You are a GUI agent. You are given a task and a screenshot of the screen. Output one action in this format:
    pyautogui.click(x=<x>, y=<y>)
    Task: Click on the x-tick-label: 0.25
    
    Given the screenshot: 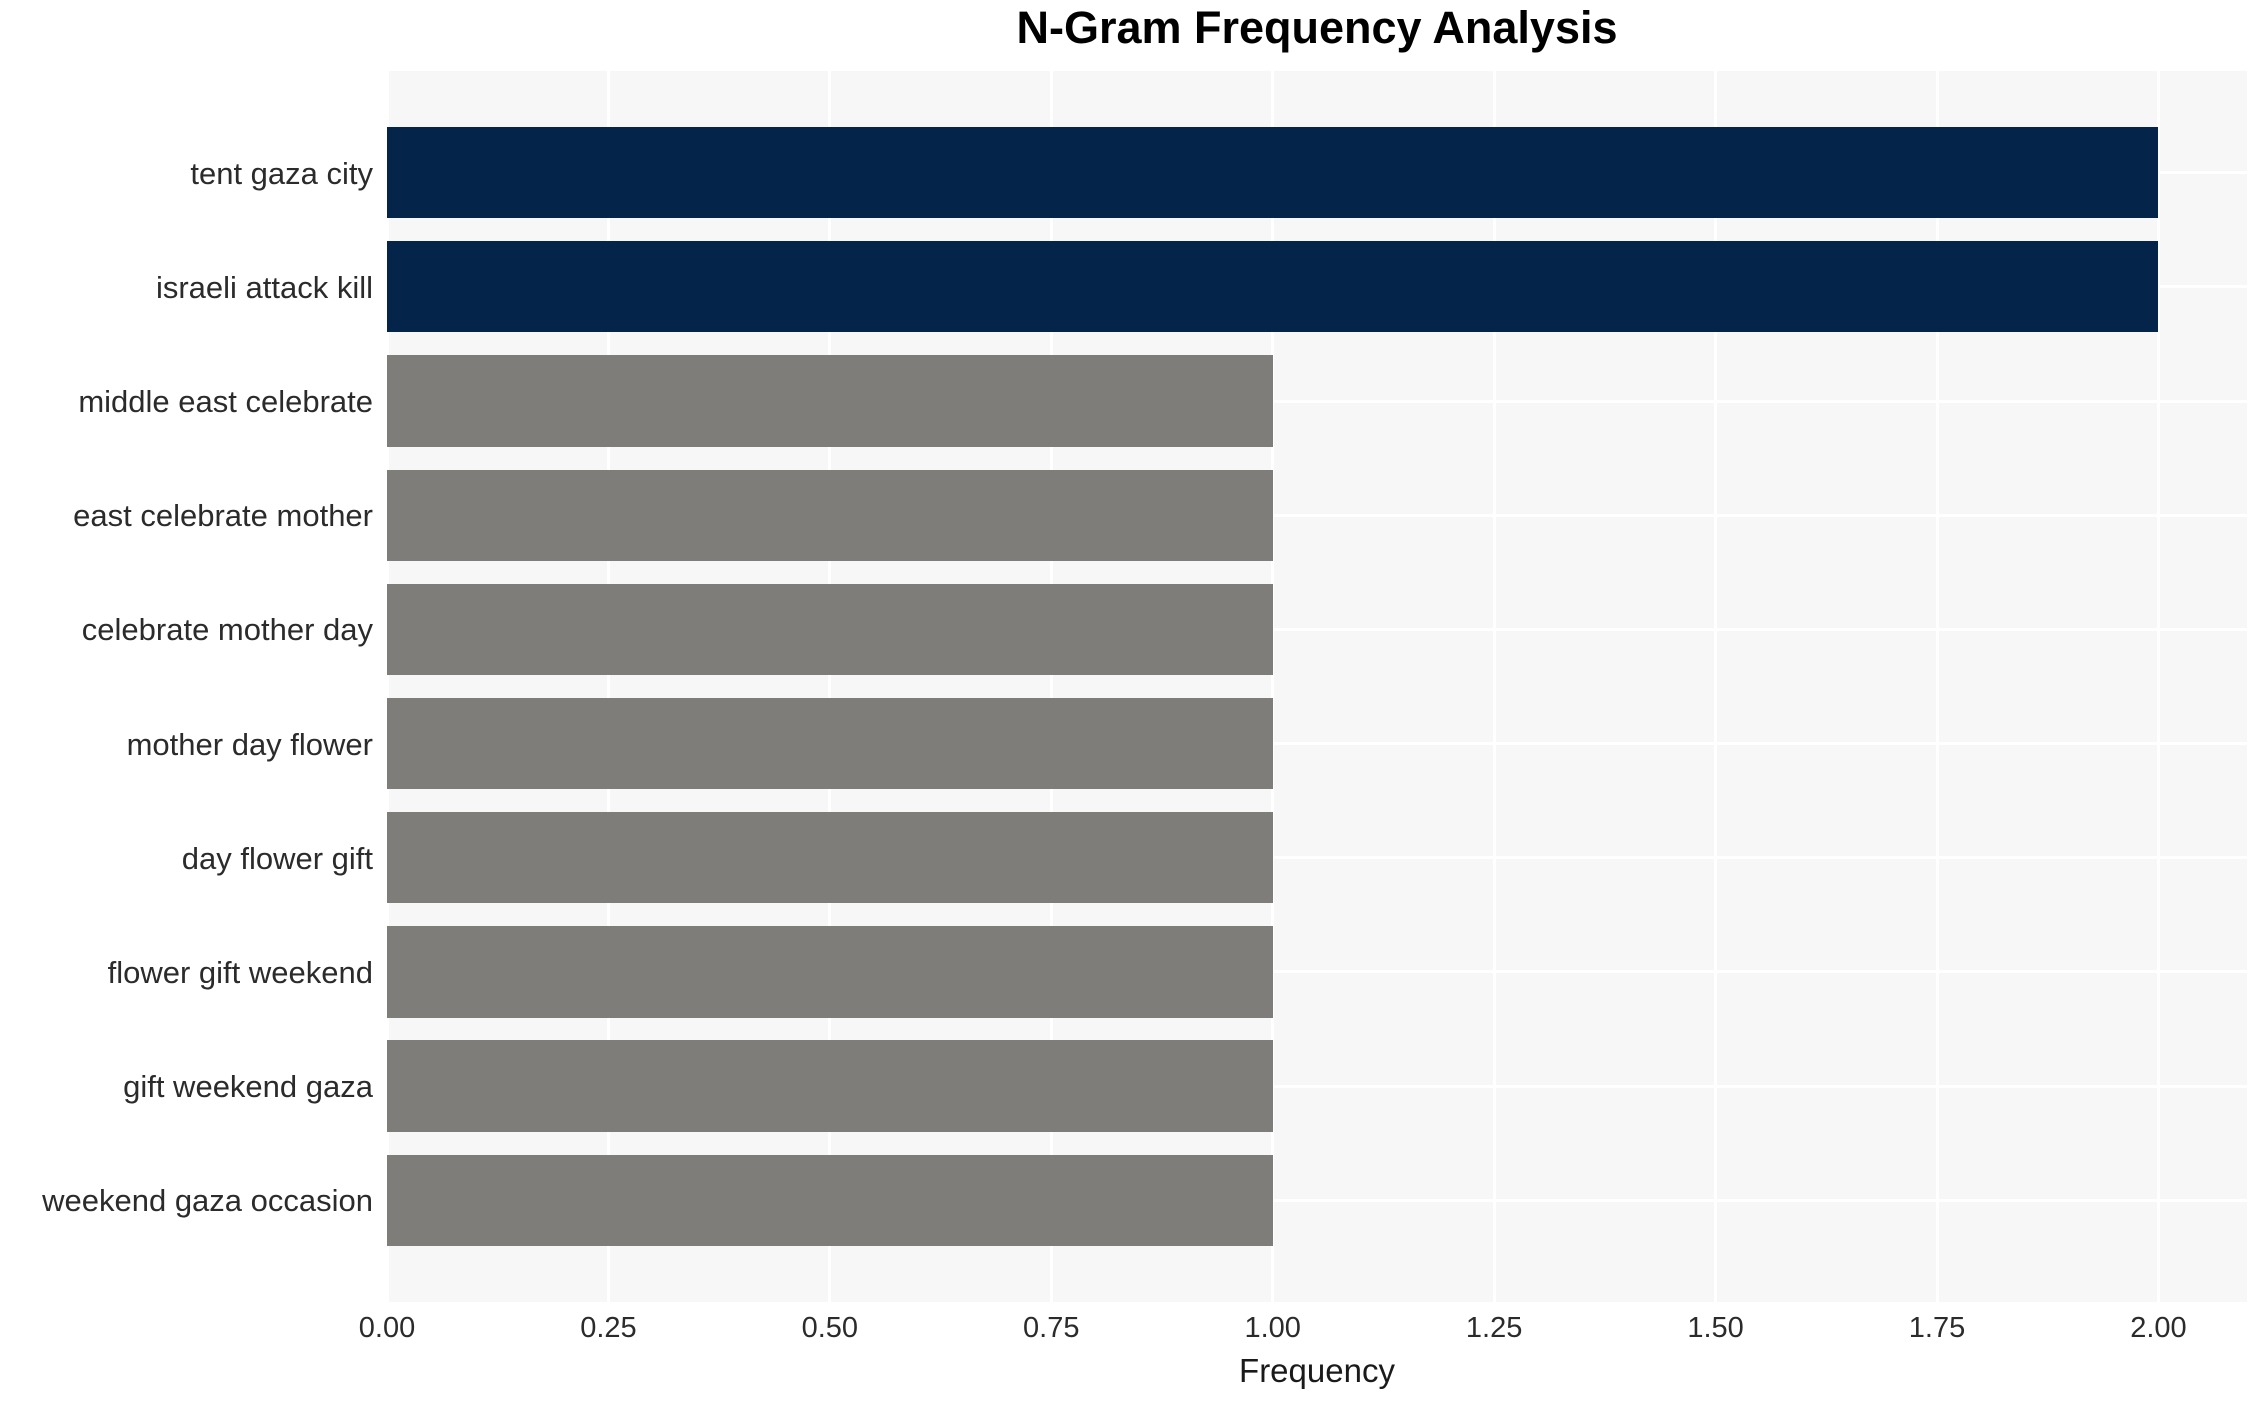 What is the action you would take?
    pyautogui.click(x=608, y=1328)
    